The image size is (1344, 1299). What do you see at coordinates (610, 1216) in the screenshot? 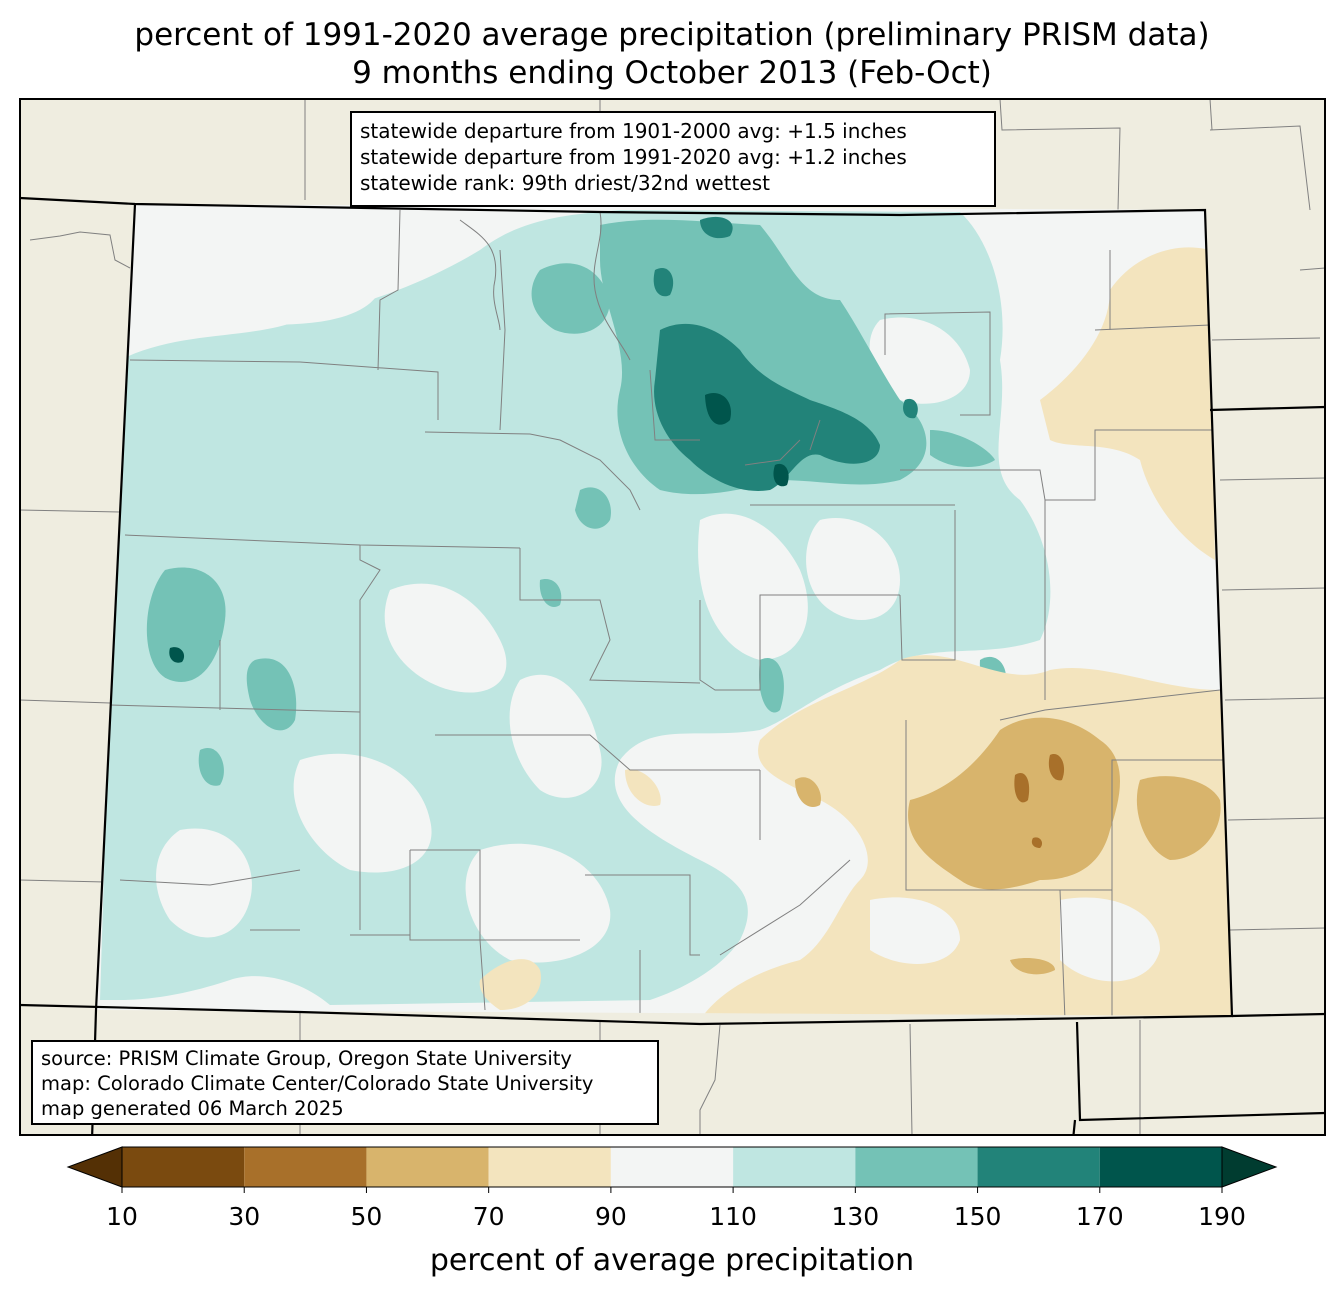
I see `colorbar-tick-label: 90` at bounding box center [610, 1216].